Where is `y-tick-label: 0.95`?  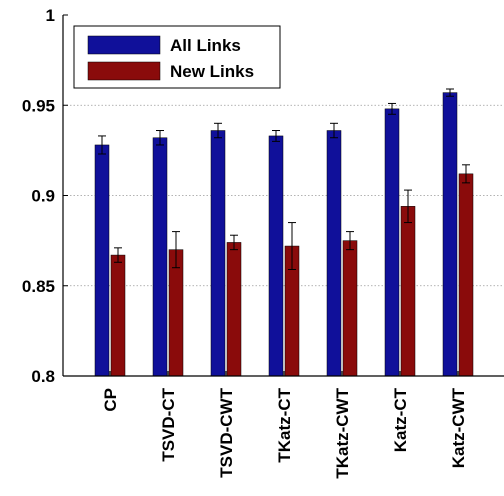 y-tick-label: 0.95 is located at coordinates (38, 105).